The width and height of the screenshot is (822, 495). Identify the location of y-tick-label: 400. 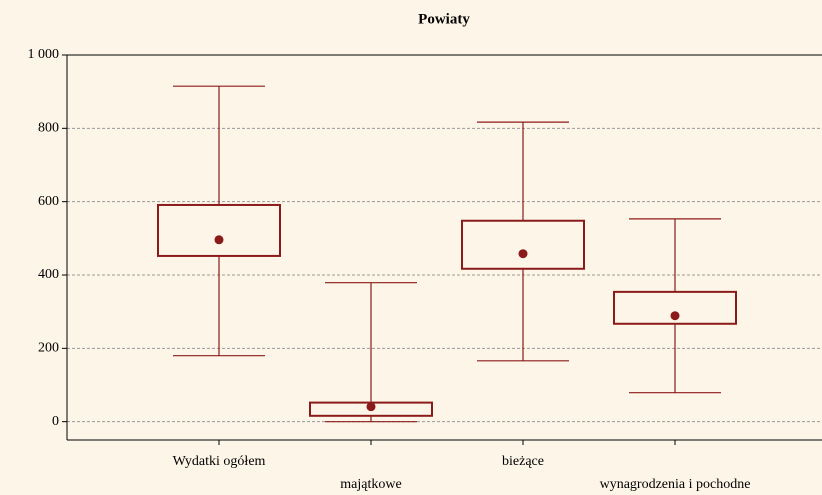
(48, 274).